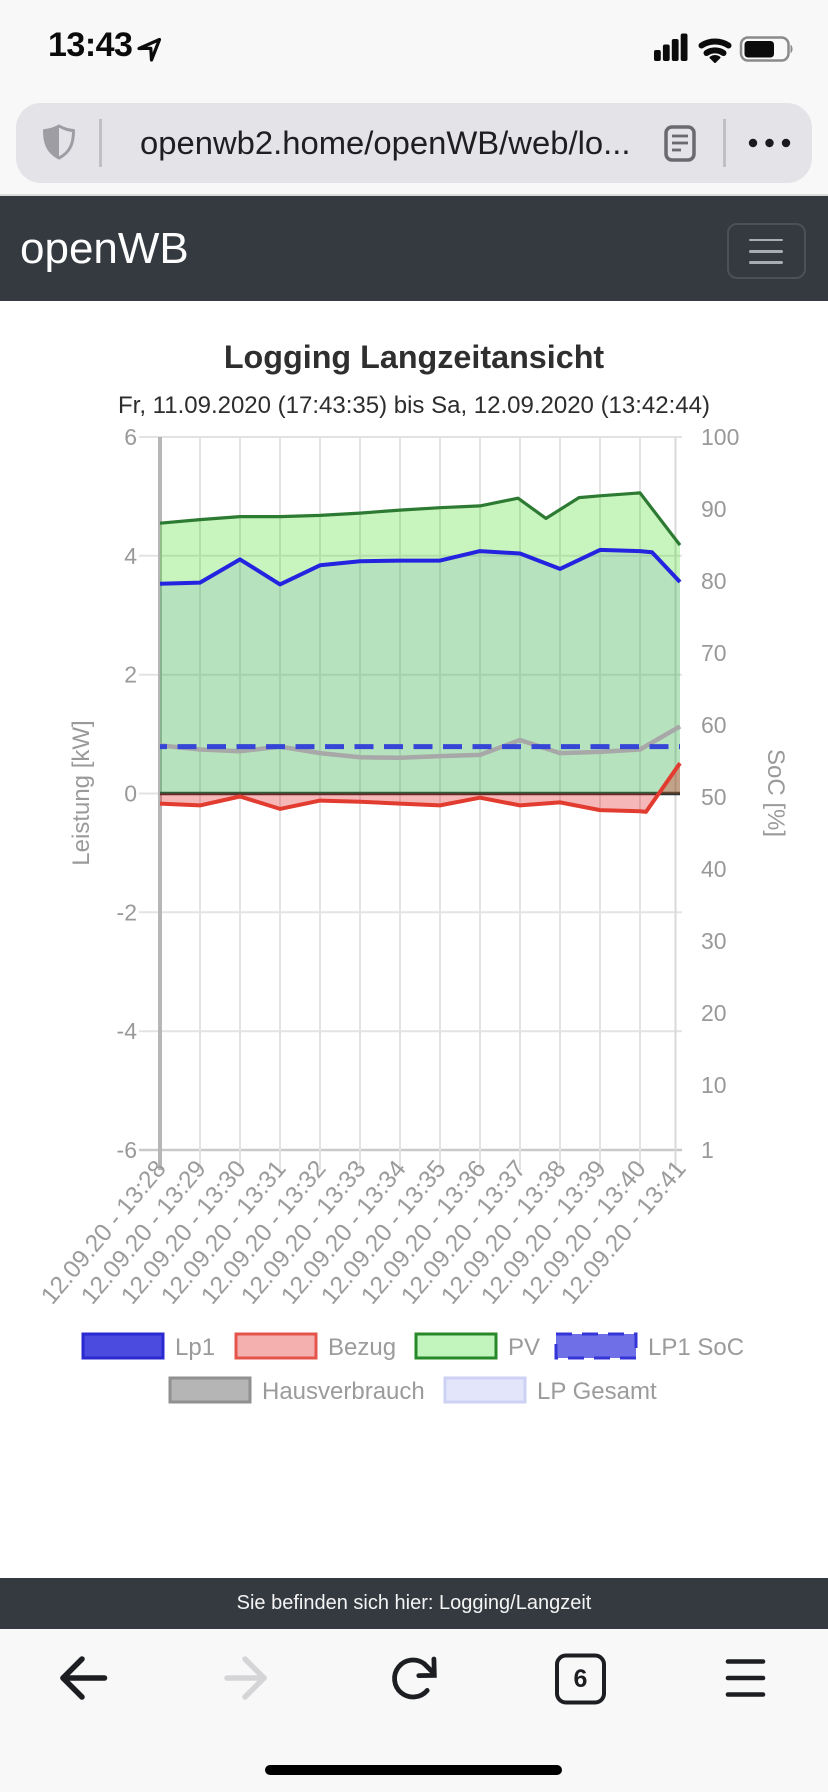 The width and height of the screenshot is (828, 1792). What do you see at coordinates (714, 509) in the screenshot?
I see `svg-text: 90` at bounding box center [714, 509].